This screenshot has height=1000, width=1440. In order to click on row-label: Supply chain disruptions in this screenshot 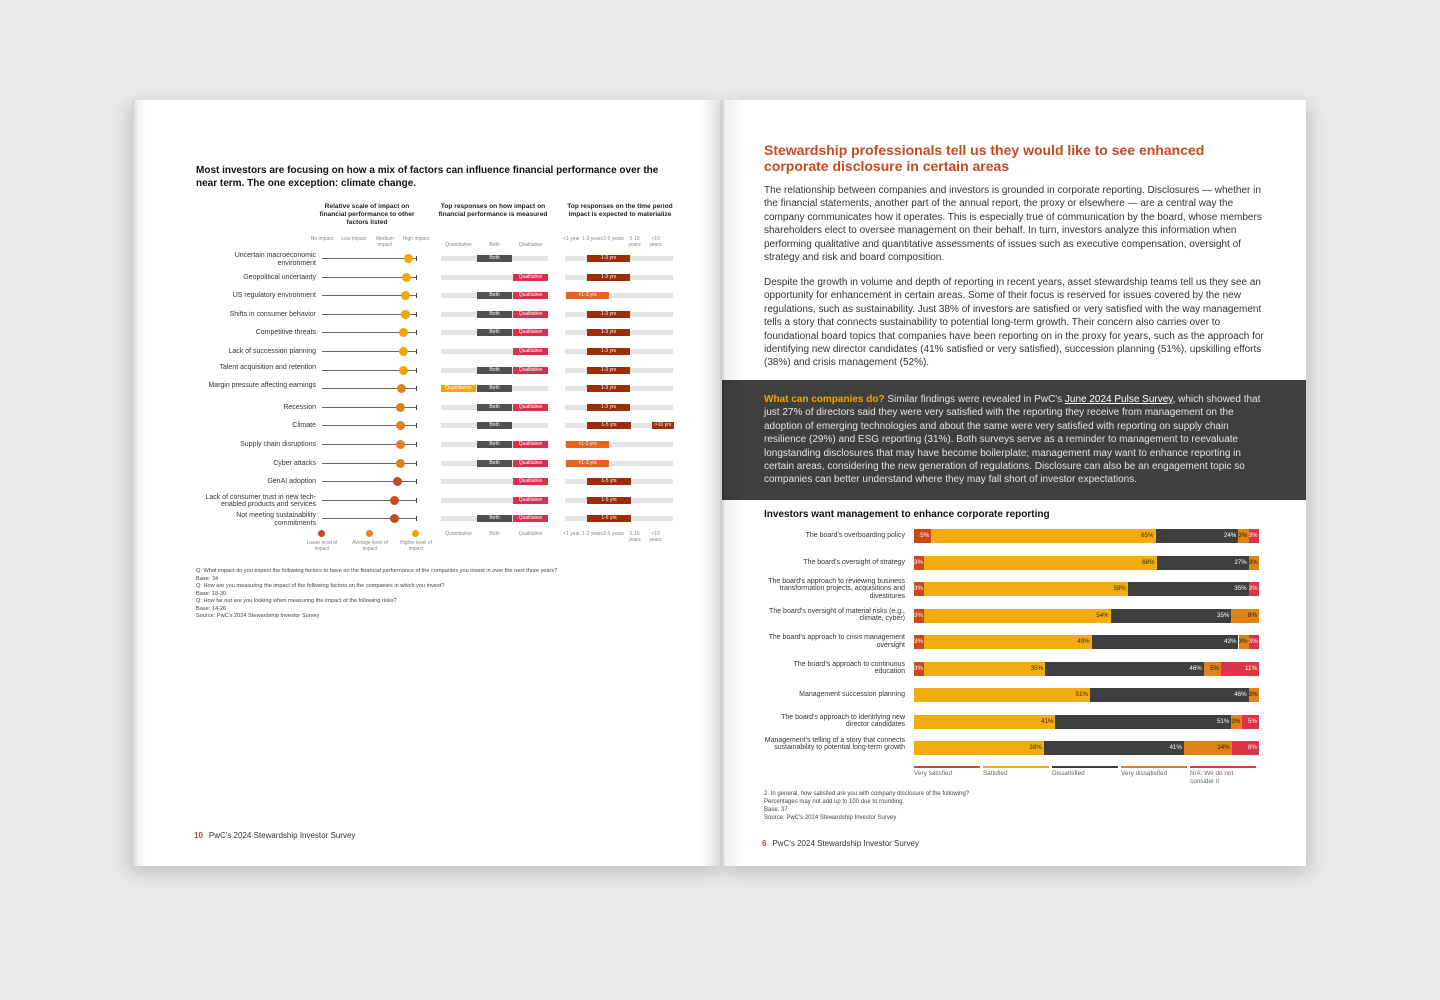, I will do `click(278, 444)`.